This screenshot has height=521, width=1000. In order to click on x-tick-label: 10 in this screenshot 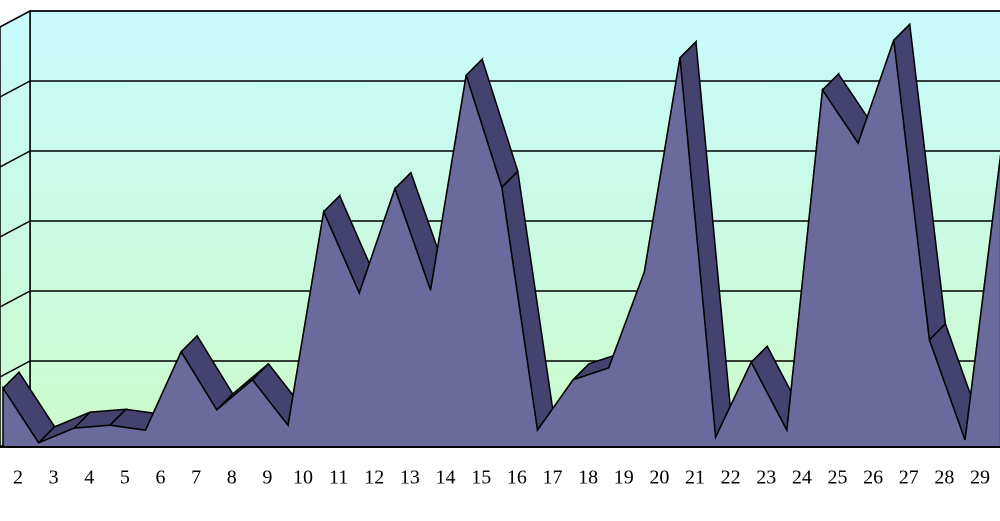, I will do `click(303, 478)`.